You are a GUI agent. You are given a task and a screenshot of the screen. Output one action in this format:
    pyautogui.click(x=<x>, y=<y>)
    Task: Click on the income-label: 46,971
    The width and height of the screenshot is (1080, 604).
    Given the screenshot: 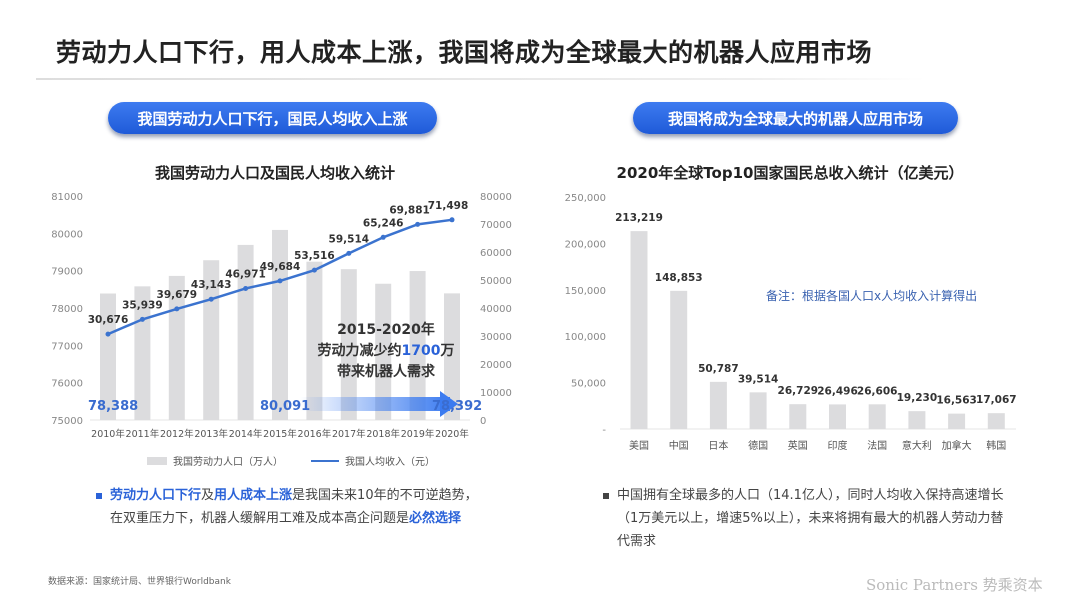 What is the action you would take?
    pyautogui.click(x=245, y=274)
    